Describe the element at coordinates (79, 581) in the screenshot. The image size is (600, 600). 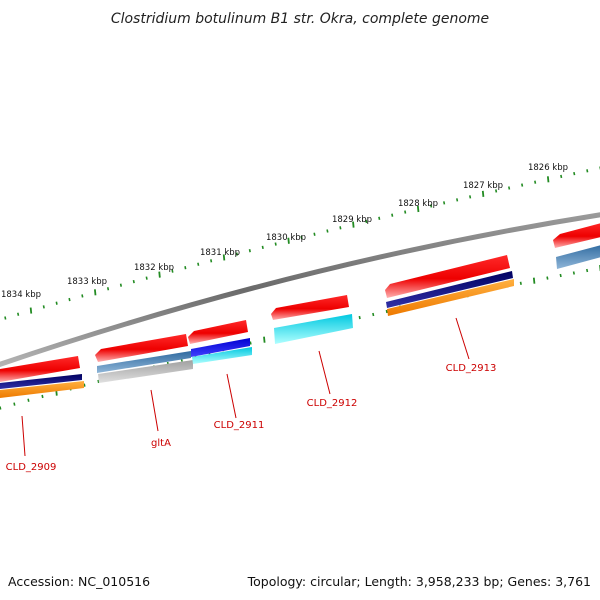
I see `accession-text: Accession: NC_010516` at that location.